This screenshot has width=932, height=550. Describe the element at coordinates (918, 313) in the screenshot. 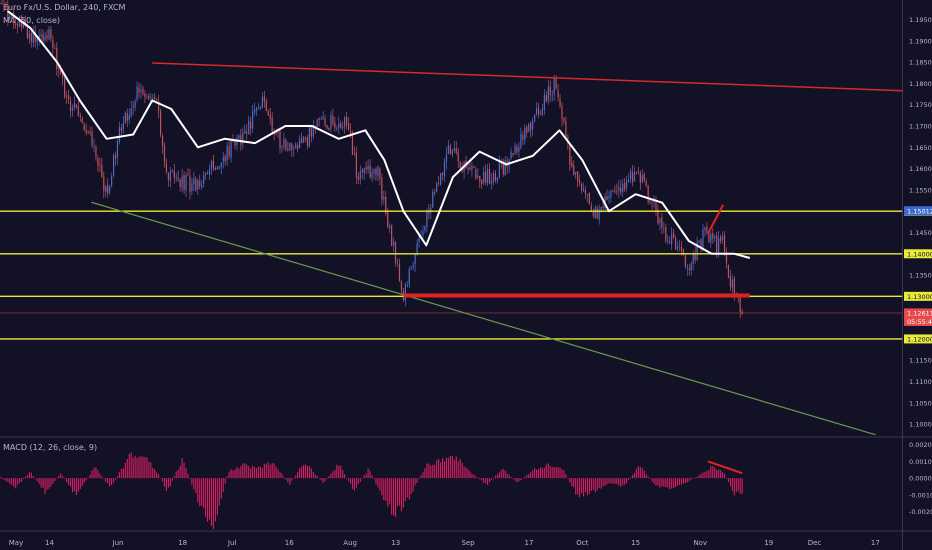

I see `price-marker-tag` at that location.